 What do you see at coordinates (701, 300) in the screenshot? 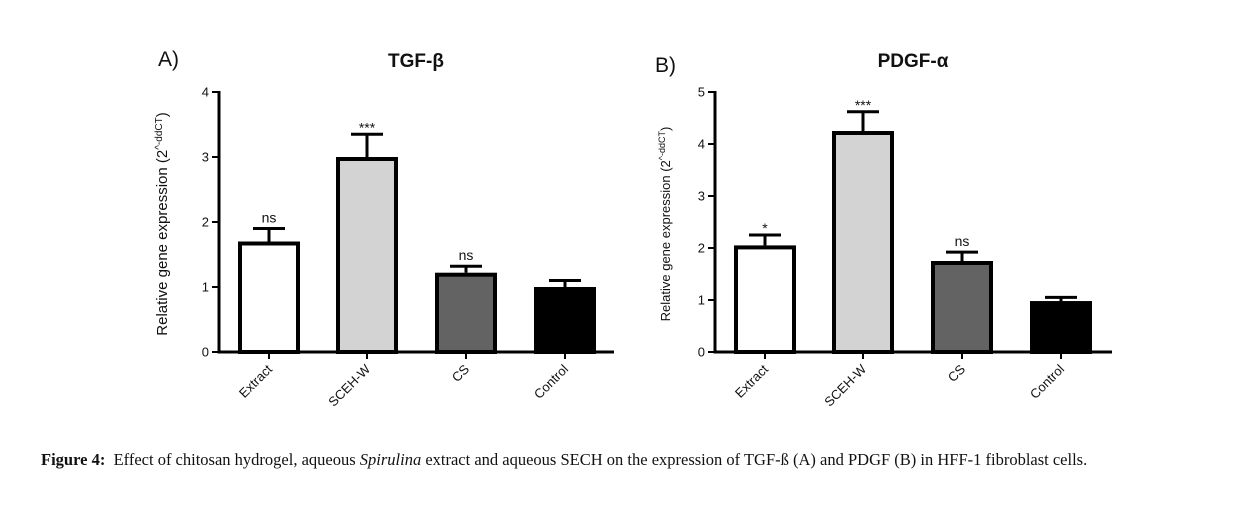
I see `panel-b-y-tick-label: 1` at bounding box center [701, 300].